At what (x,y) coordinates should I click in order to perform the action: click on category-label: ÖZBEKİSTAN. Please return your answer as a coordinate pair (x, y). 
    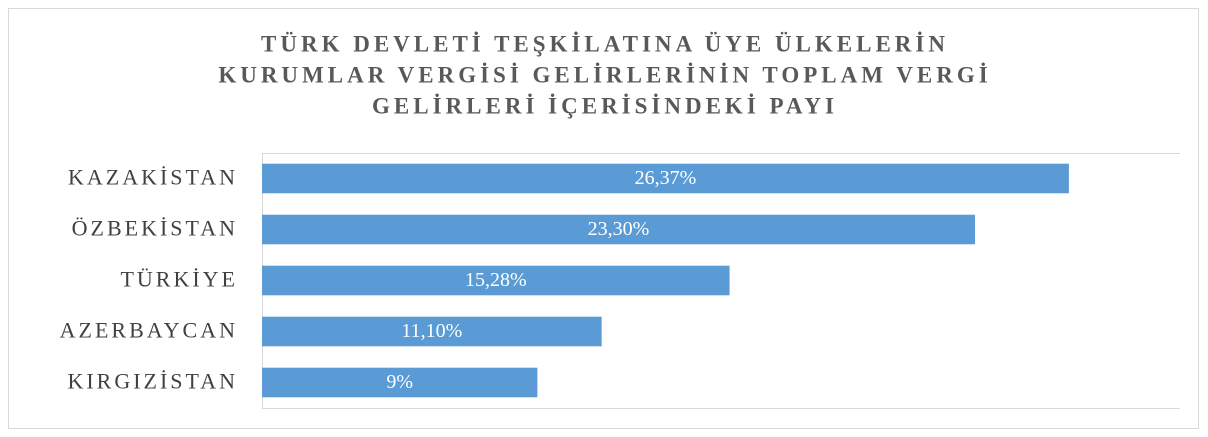
    Looking at the image, I should click on (155, 228).